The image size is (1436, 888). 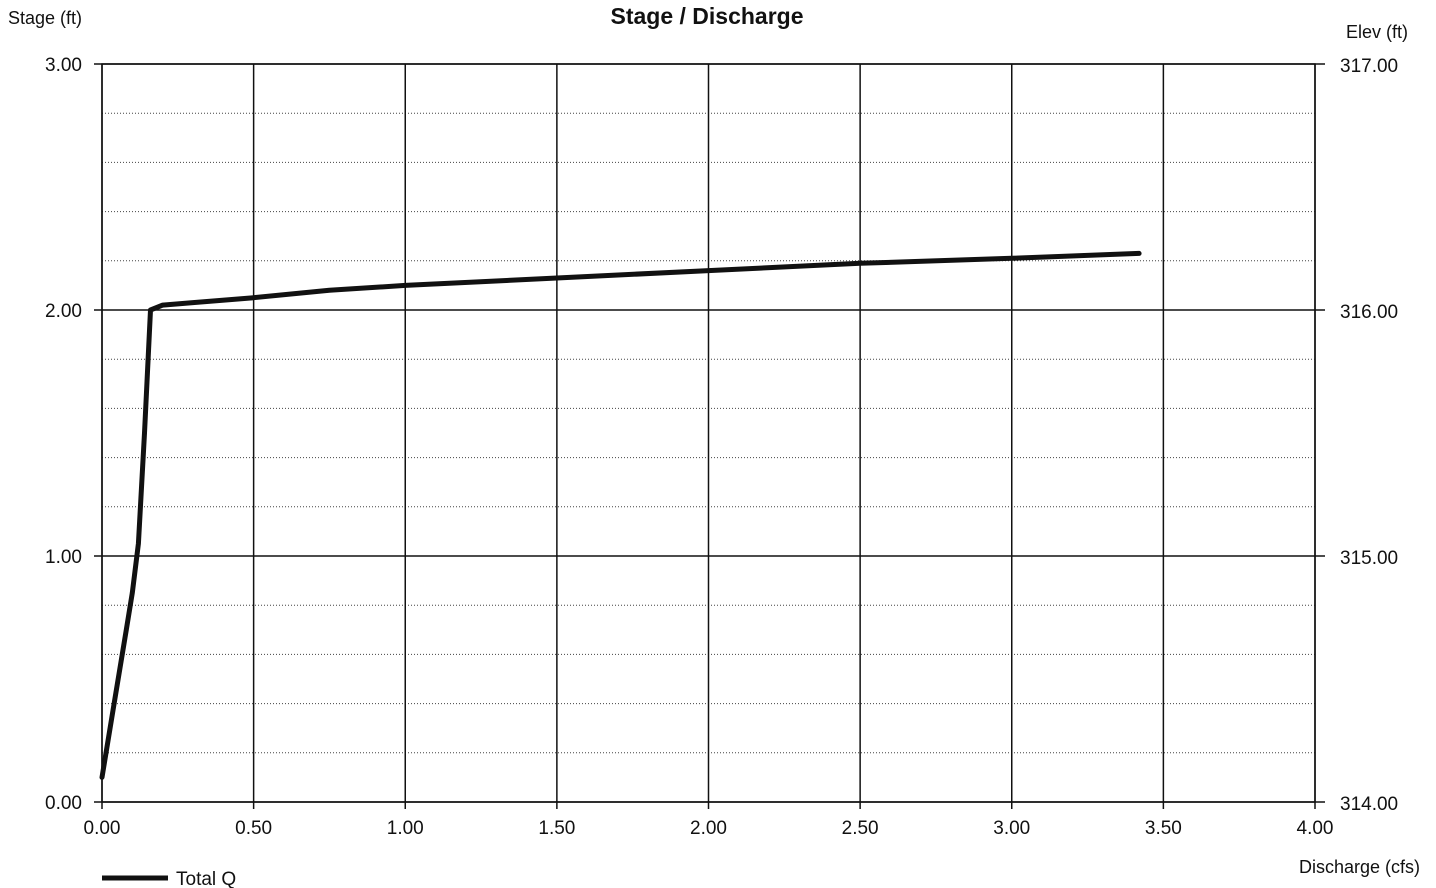 What do you see at coordinates (102, 828) in the screenshot?
I see `x-tick-label: 0.00` at bounding box center [102, 828].